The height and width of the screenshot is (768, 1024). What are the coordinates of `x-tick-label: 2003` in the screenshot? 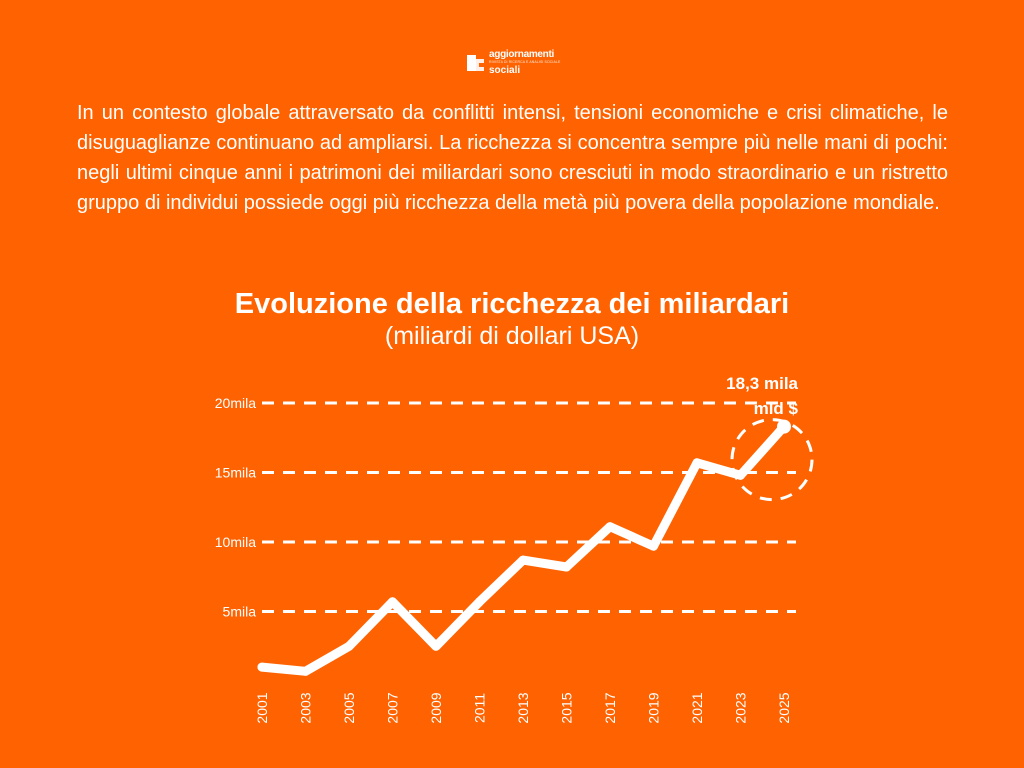 It's located at (306, 707).